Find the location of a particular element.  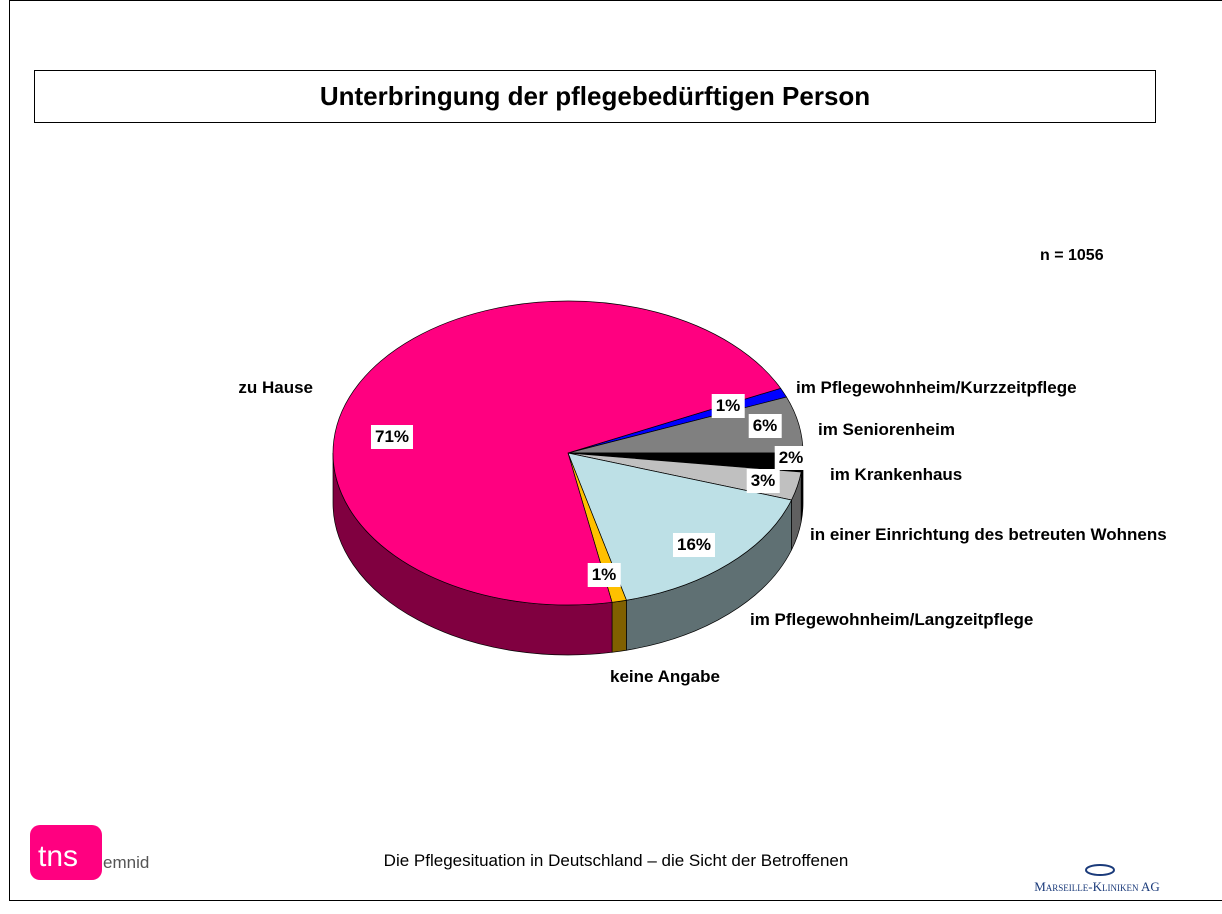

sample-size: n = 1056 is located at coordinates (1072, 255).